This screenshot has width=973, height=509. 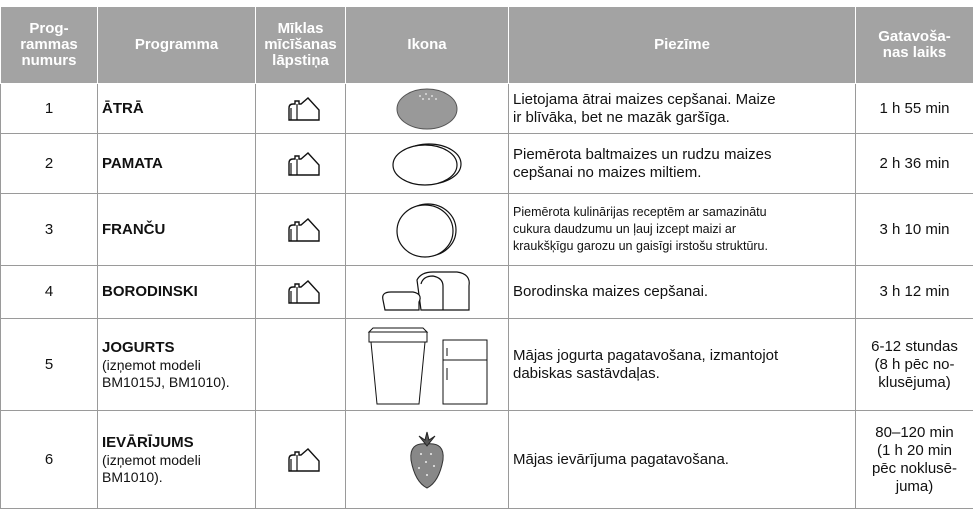 I want to click on program-name: ĀTRĀ, so click(x=176, y=109).